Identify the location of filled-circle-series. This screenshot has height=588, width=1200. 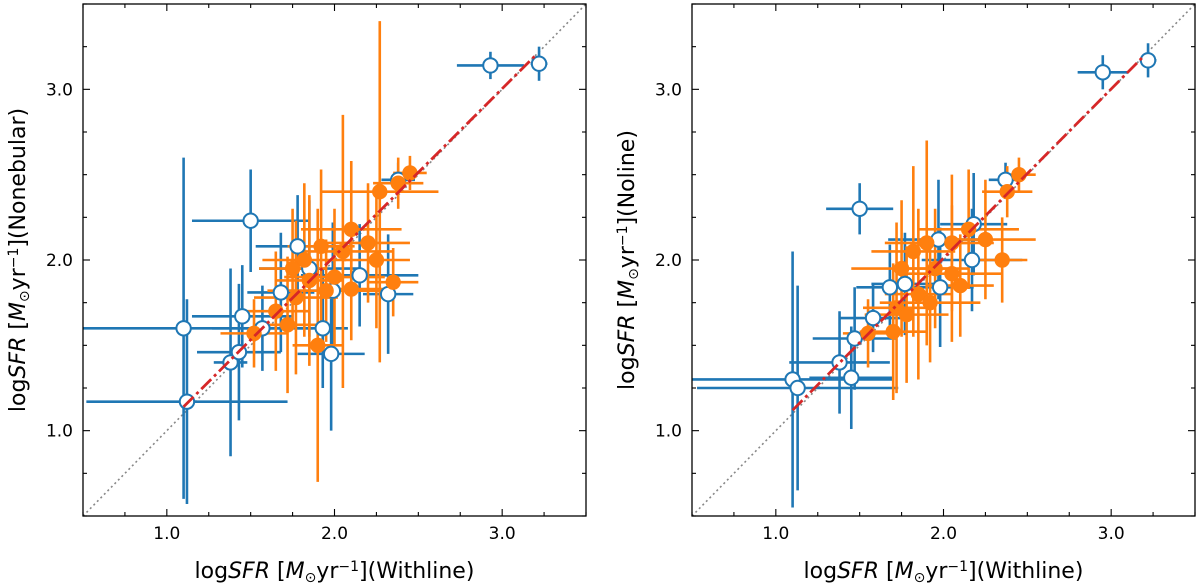
(329, 251).